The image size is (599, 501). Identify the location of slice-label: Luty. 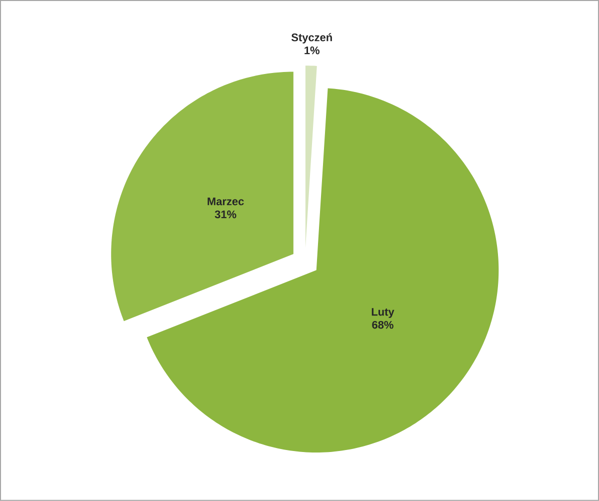
(383, 313).